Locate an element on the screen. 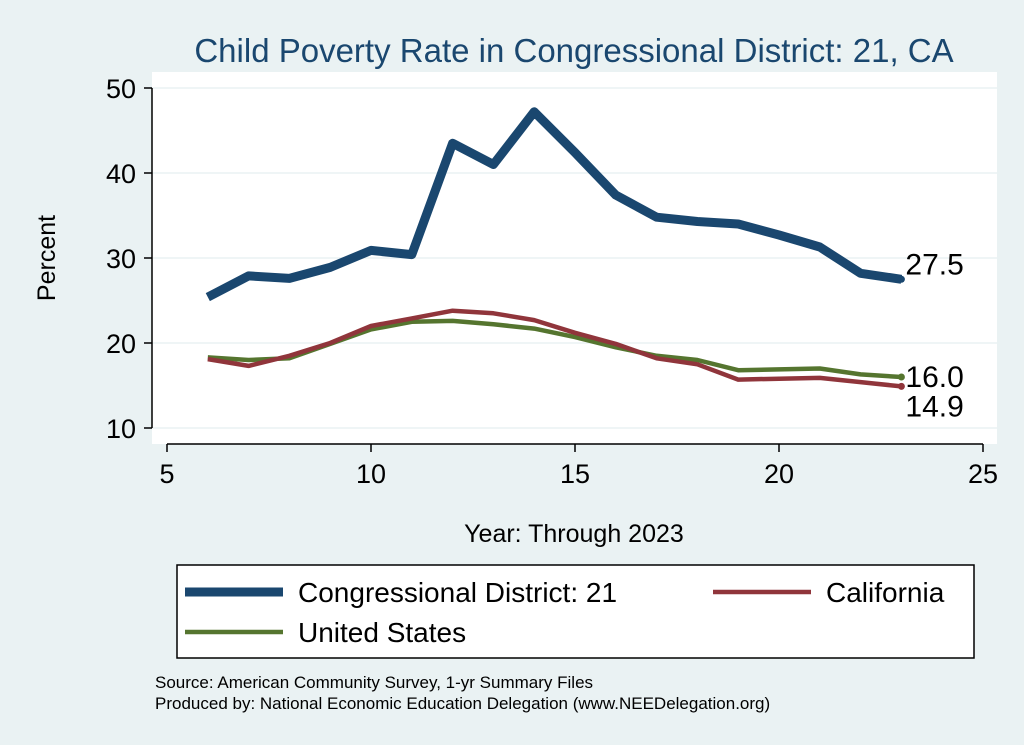  x-tick-label: 20 is located at coordinates (779, 474).